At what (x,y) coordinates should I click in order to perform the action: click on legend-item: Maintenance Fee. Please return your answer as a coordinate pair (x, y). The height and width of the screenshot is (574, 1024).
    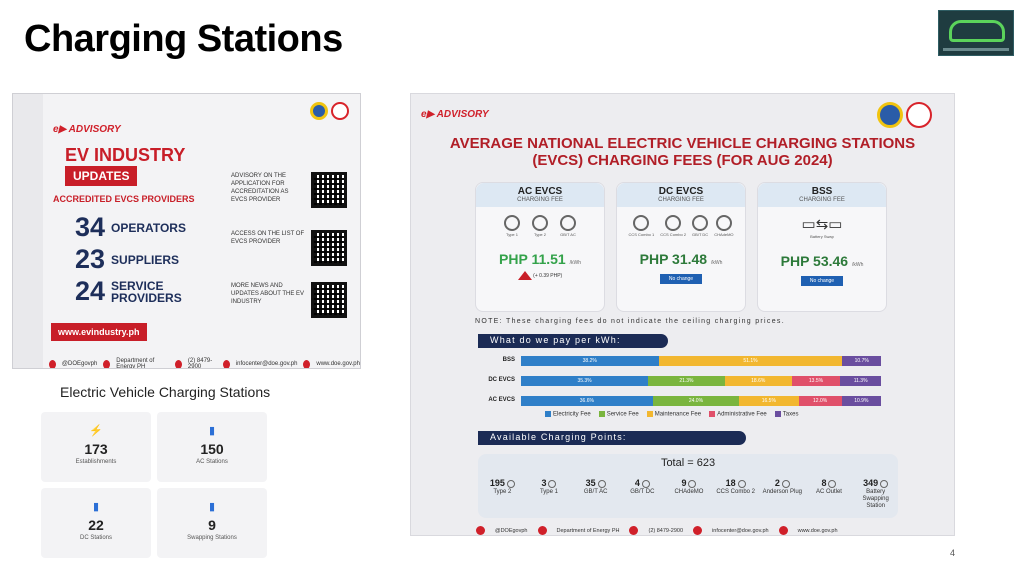
    Looking at the image, I should click on (673, 414).